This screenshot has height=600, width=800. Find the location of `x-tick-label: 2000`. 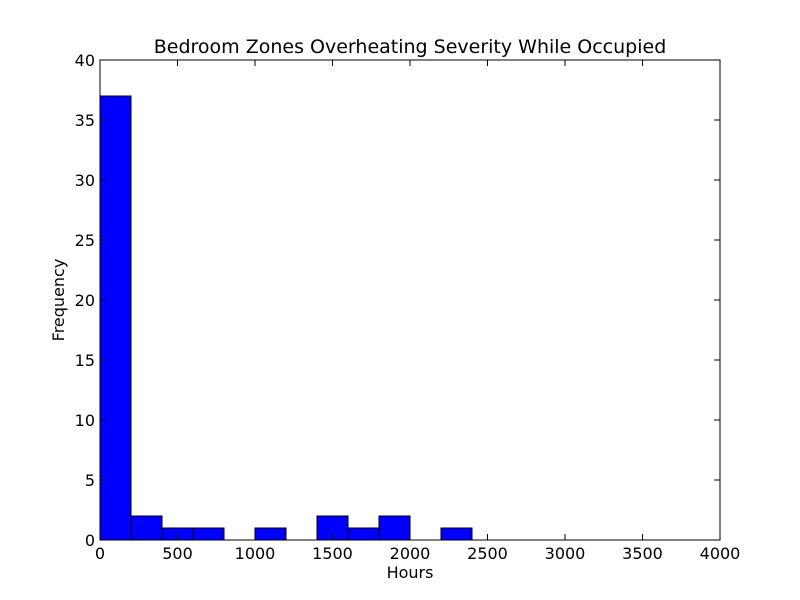

x-tick-label: 2000 is located at coordinates (410, 553).